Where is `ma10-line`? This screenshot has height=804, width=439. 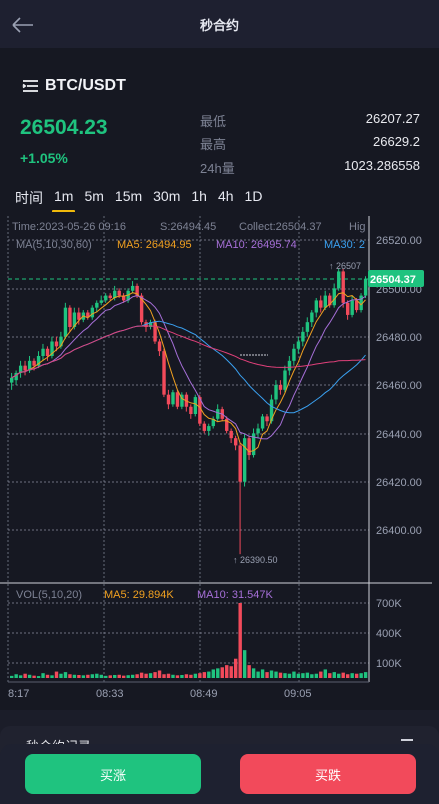 ma10-line is located at coordinates (188, 367).